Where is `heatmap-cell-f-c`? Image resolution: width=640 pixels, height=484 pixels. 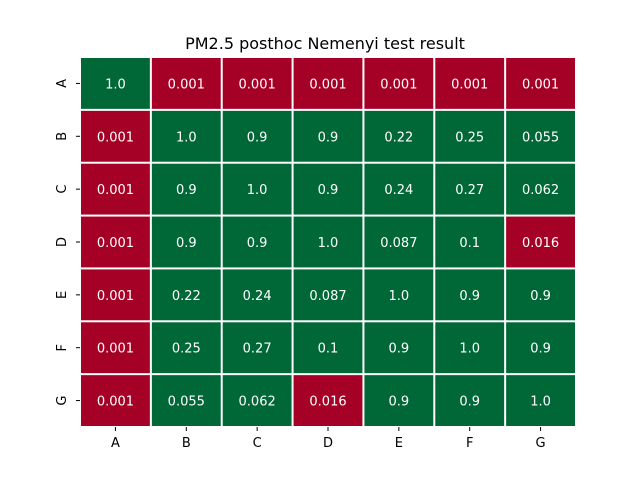
heatmap-cell-f-c is located at coordinates (257, 348).